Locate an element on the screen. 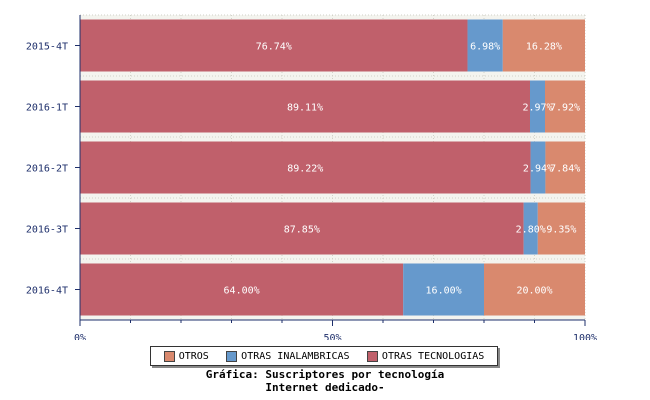  chart-caption-line2: Internet dedicado- is located at coordinates (325, 387).